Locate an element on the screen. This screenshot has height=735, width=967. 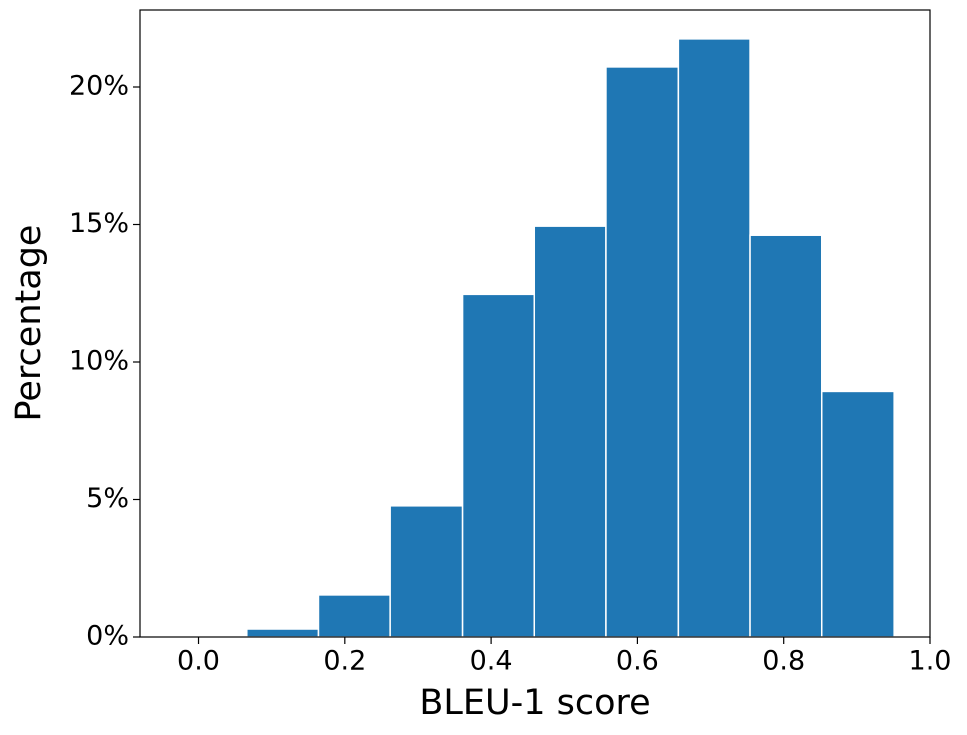
x-tick-label: 0.4 is located at coordinates (491, 661).